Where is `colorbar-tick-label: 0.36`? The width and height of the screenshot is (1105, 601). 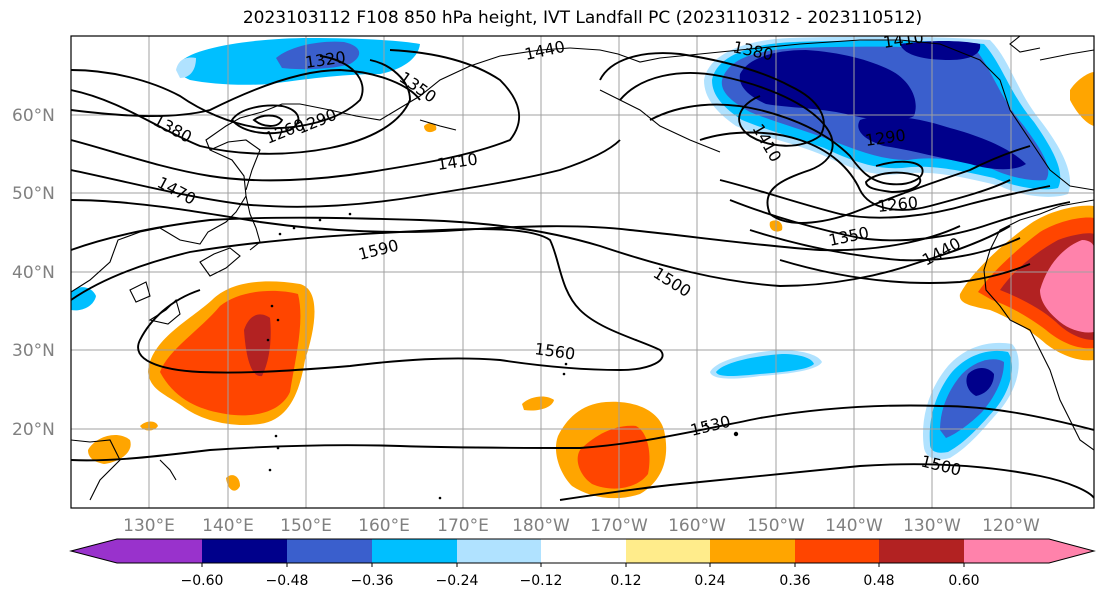 colorbar-tick-label: 0.36 is located at coordinates (794, 581).